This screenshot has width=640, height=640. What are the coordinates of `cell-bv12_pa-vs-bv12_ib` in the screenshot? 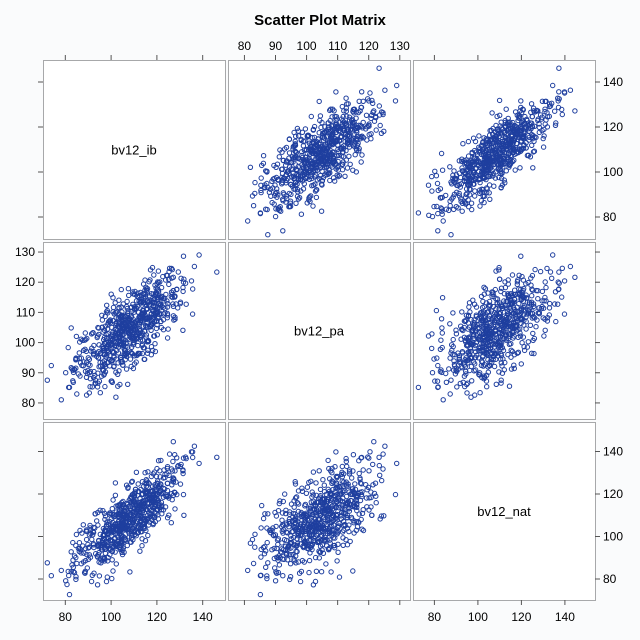 It's located at (134, 331).